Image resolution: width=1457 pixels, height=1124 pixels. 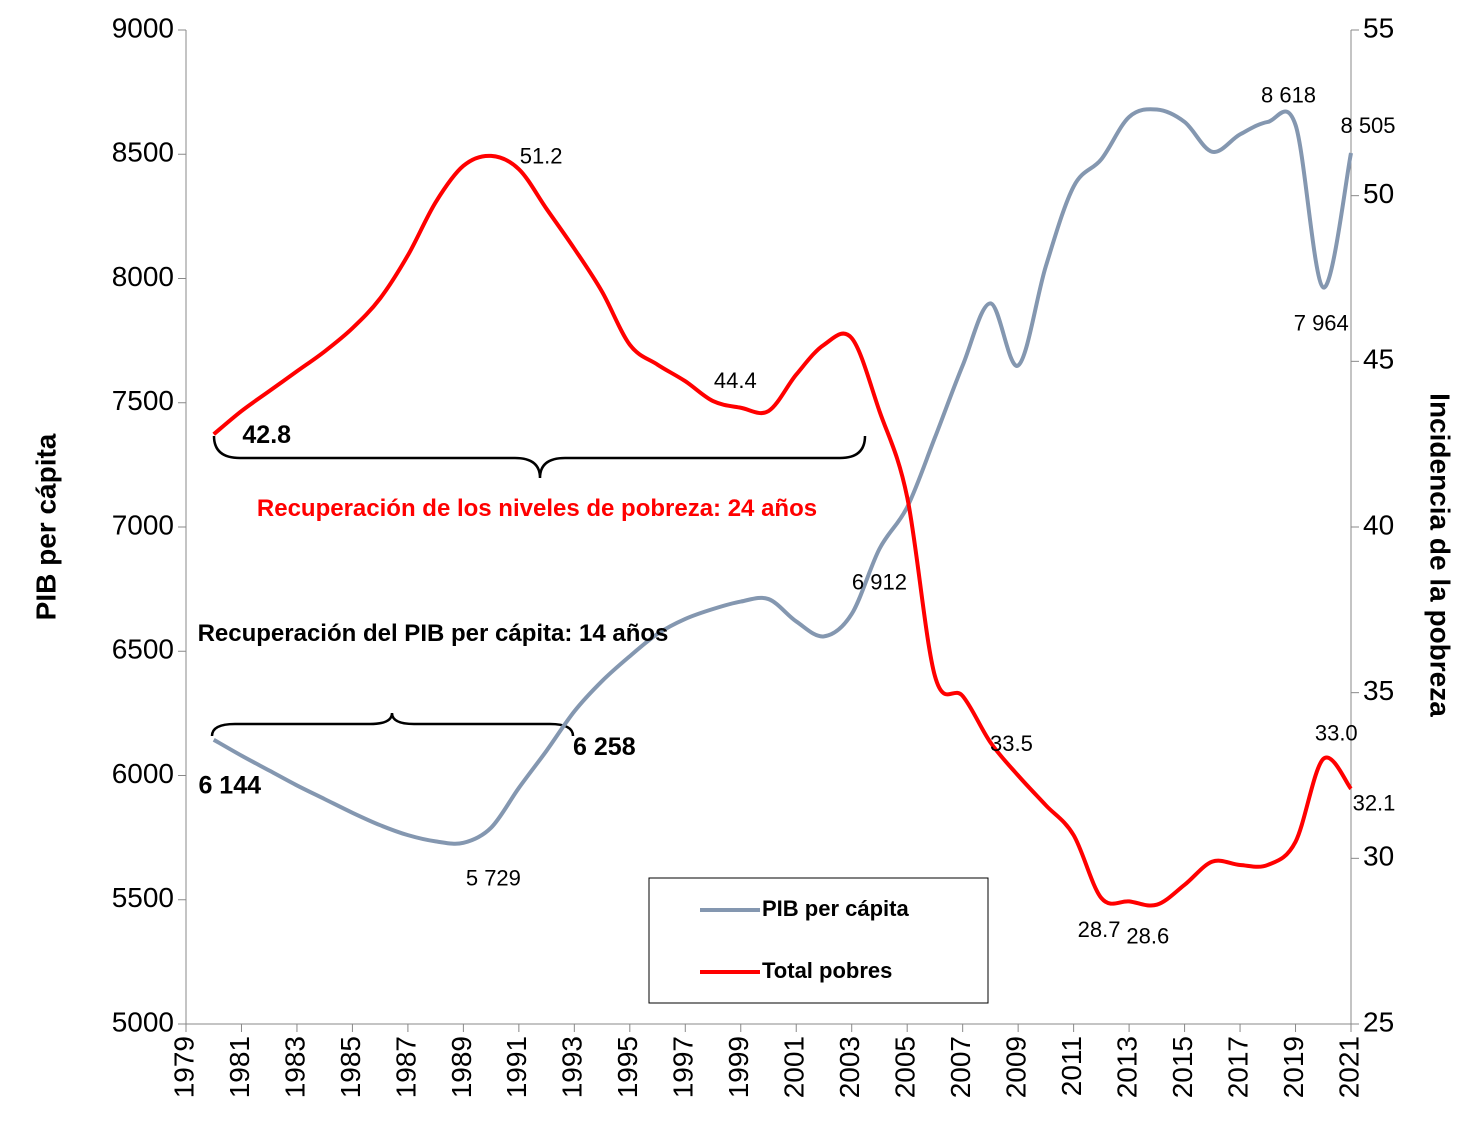 I want to click on data-label: 33.5, so click(x=1011, y=743).